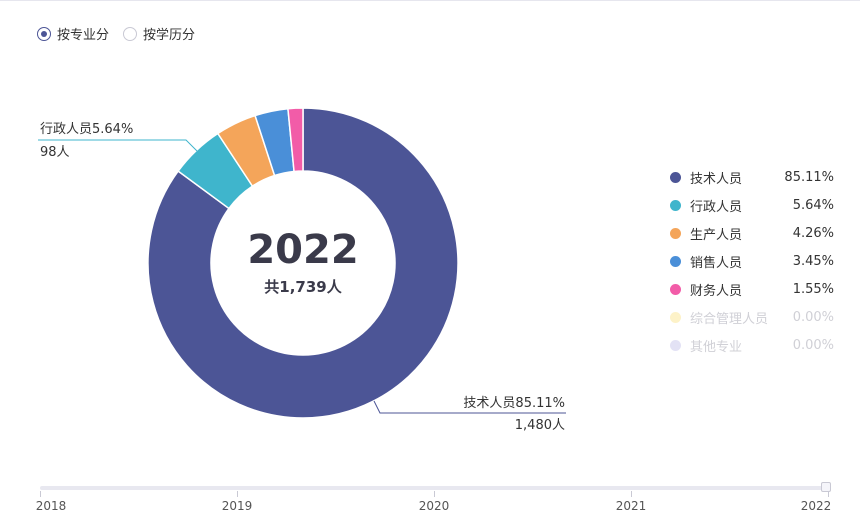 The width and height of the screenshot is (860, 515). Describe the element at coordinates (813, 289) in the screenshot. I see `legend-percent: 1.55%` at that location.